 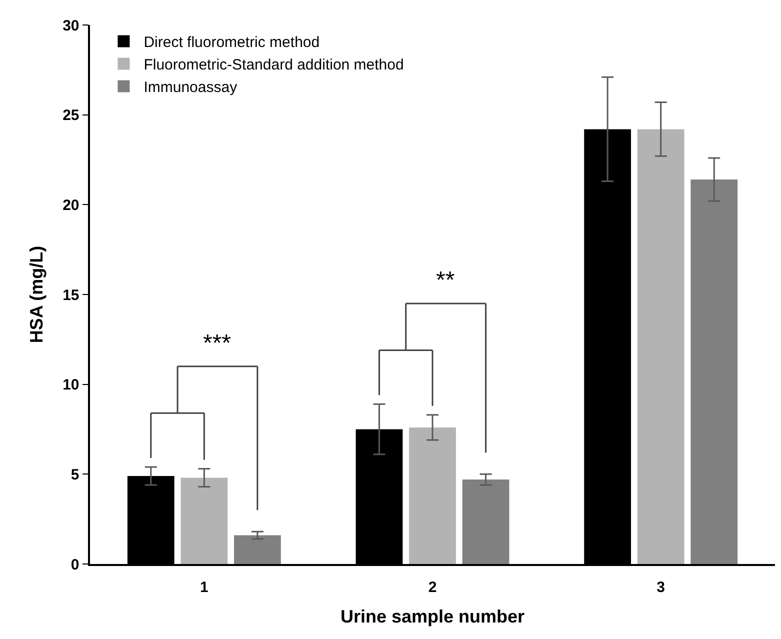 What do you see at coordinates (71, 385) in the screenshot?
I see `y-tick-label: 10` at bounding box center [71, 385].